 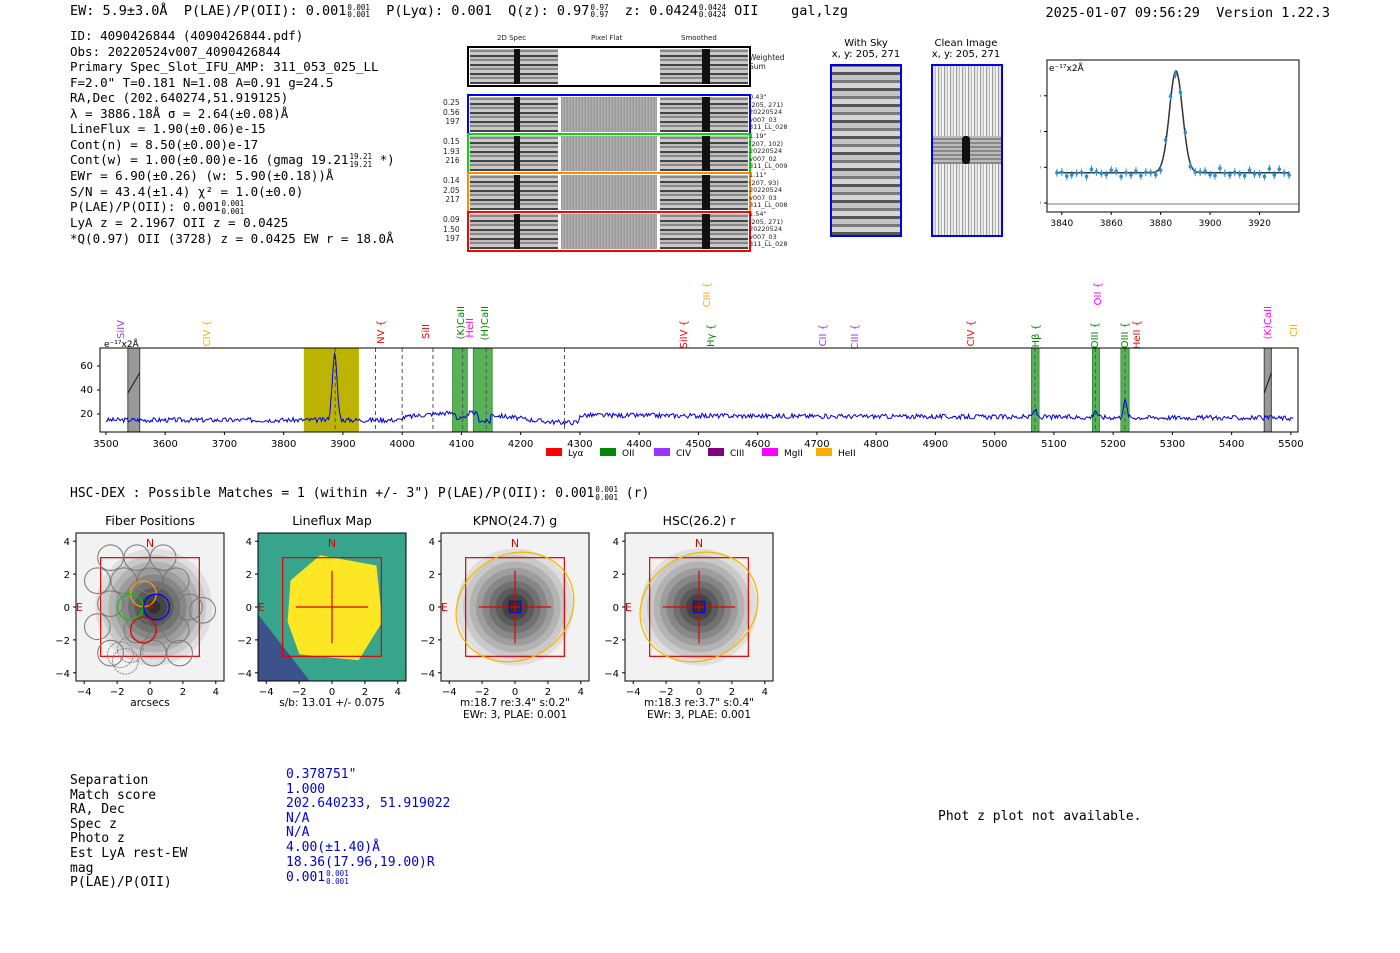 What do you see at coordinates (202, 82) in the screenshot?
I see `info-params: F=2.0" T=0.181 N=1.08 A=0.91 g=24.5` at bounding box center [202, 82].